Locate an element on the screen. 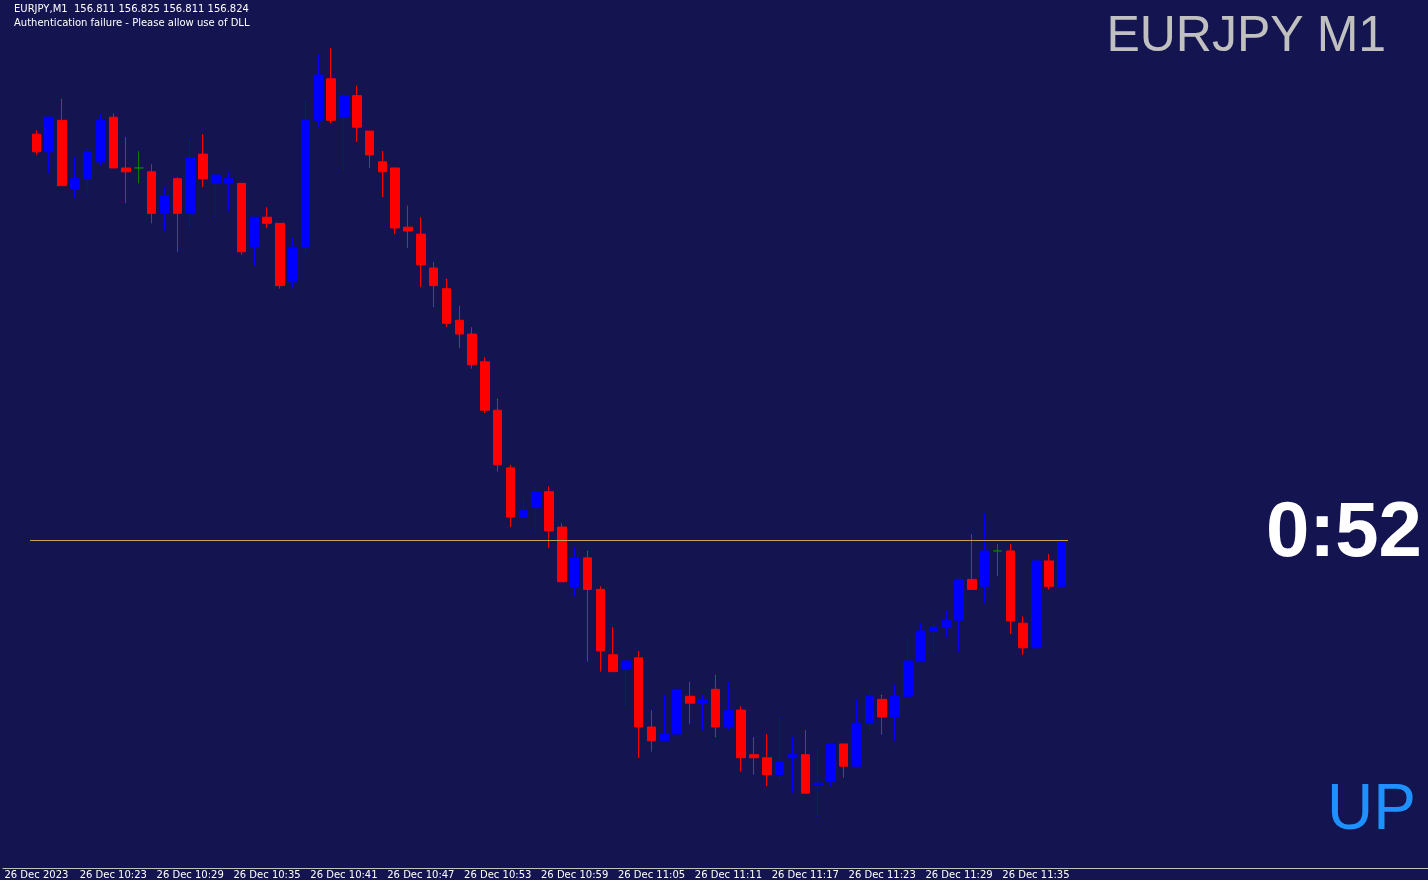 Image resolution: width=1428 pixels, height=880 pixels. x-tick-label: 26 Dec 11:23 is located at coordinates (882, 874).